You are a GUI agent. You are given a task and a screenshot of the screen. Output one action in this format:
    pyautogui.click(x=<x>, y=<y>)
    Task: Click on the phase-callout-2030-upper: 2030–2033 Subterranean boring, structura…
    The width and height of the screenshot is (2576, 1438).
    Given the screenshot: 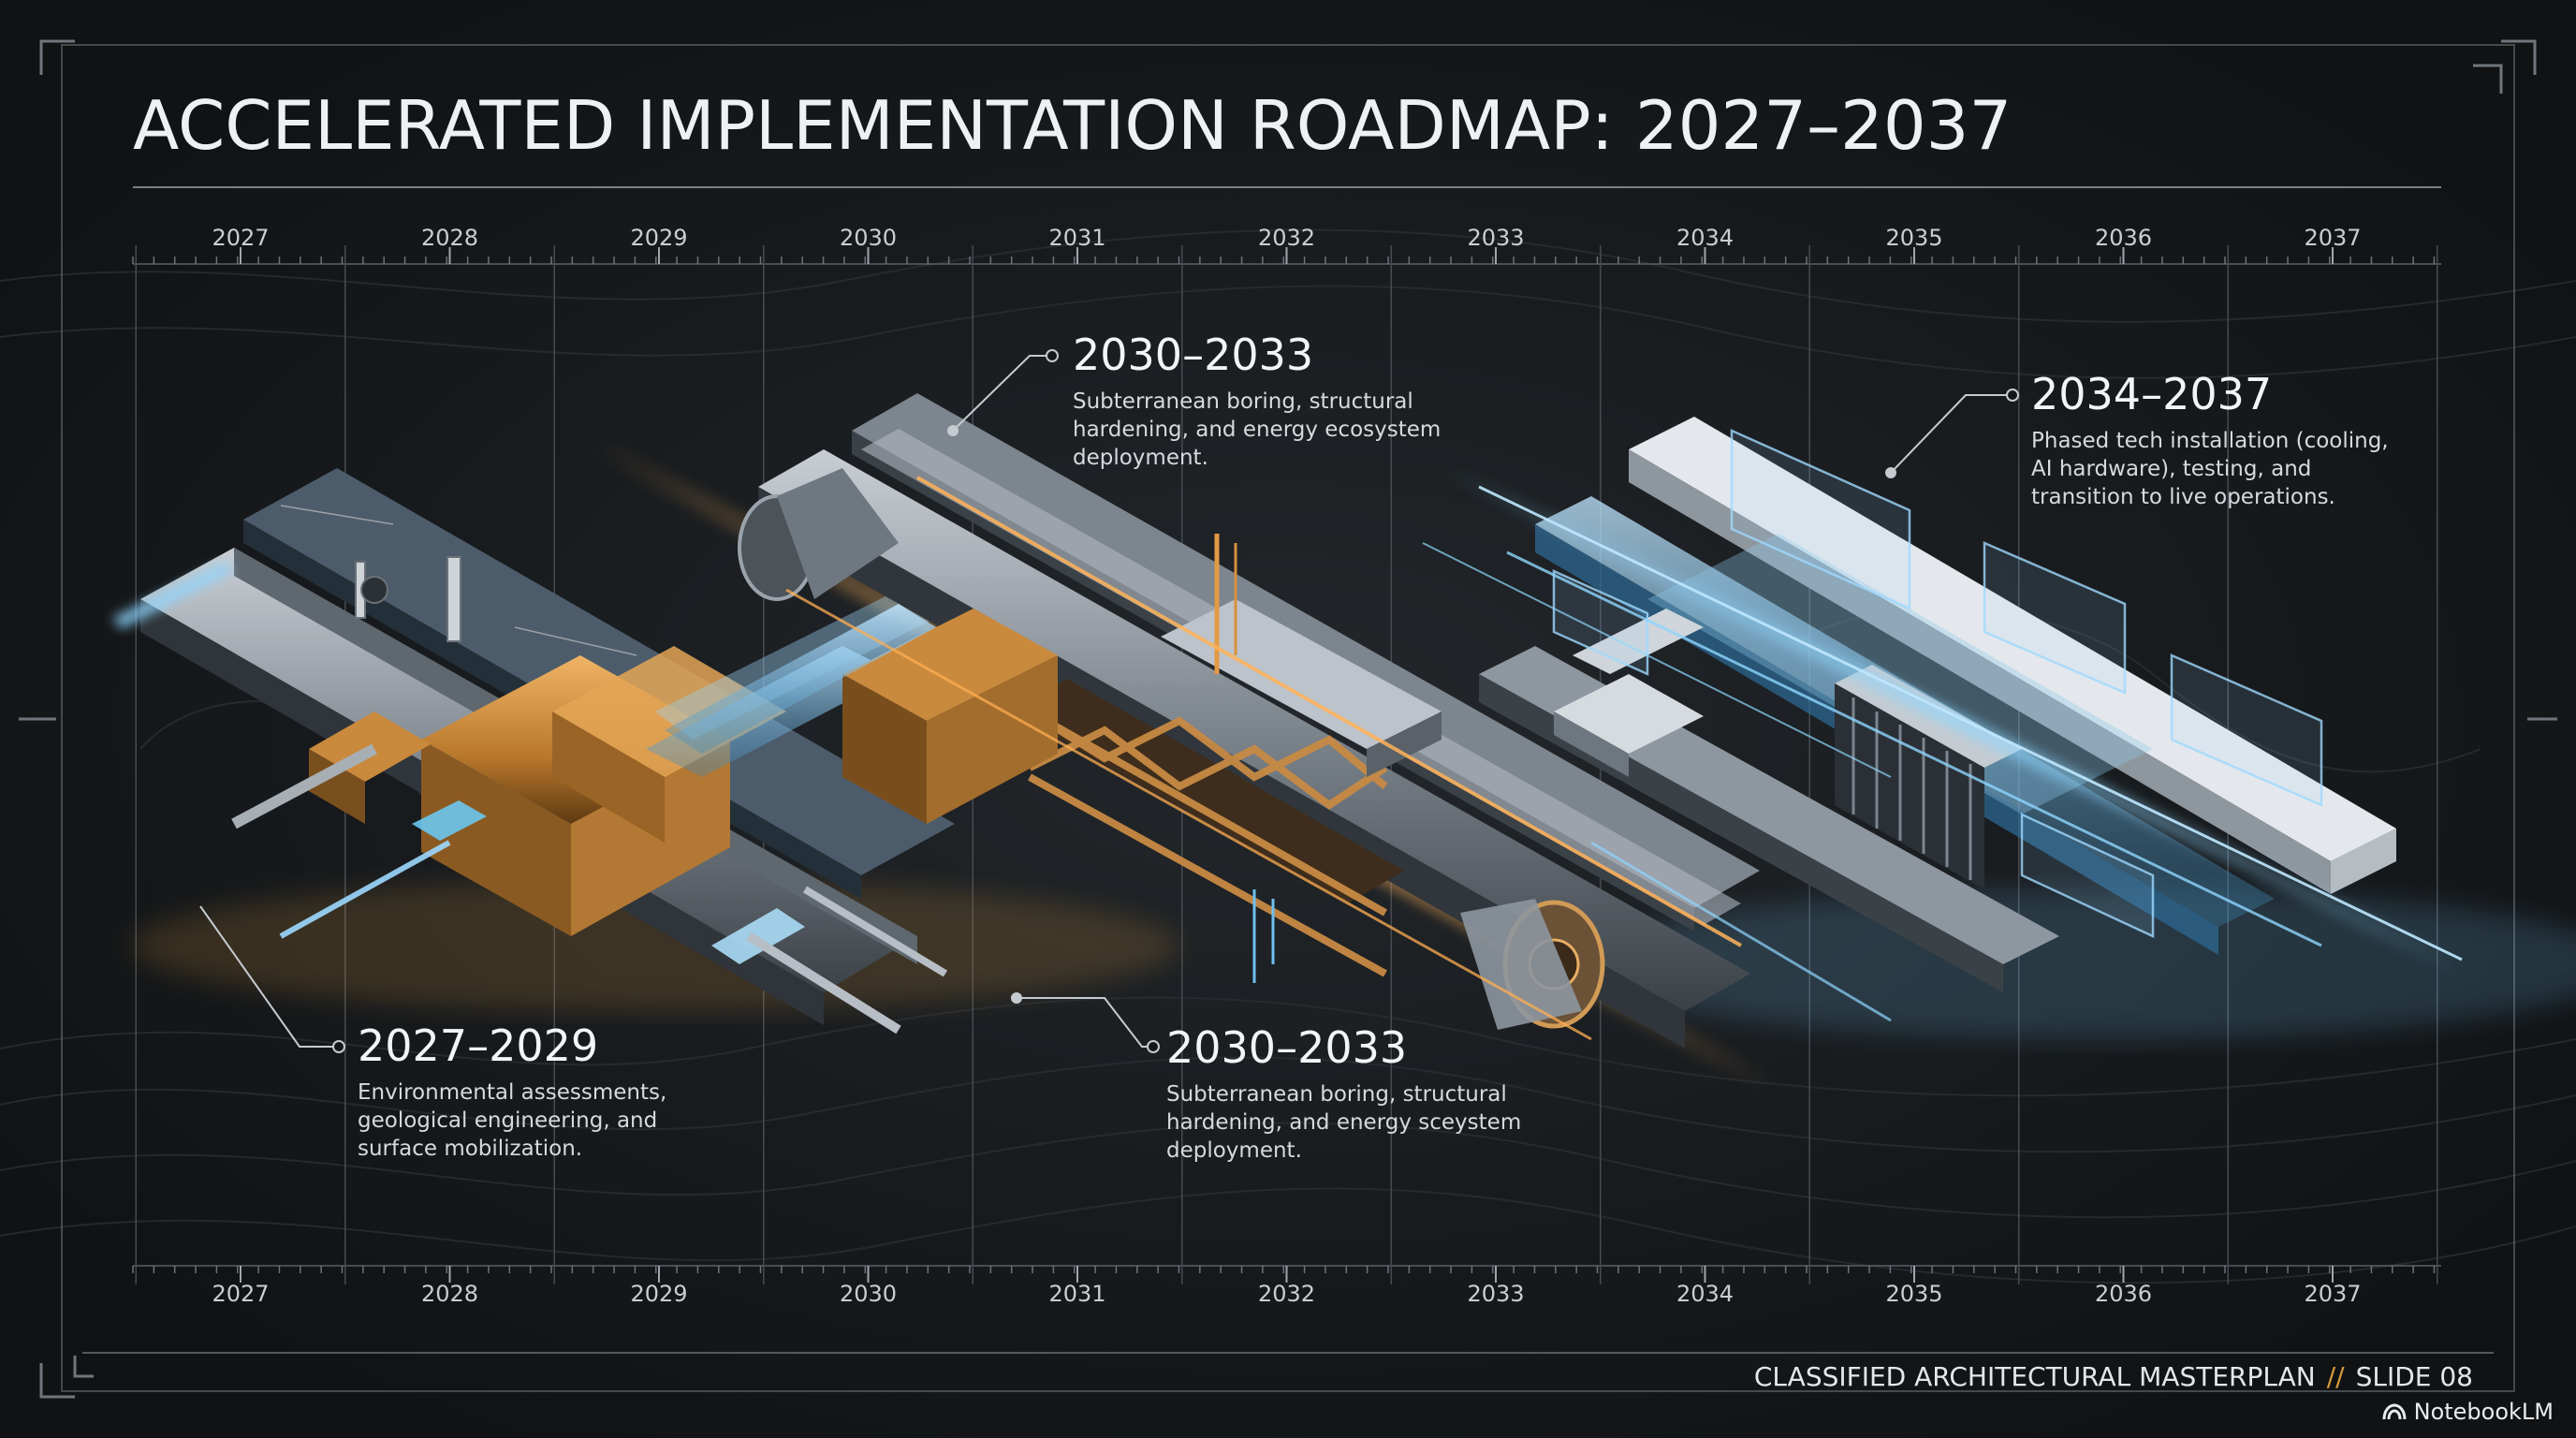 What is the action you would take?
    pyautogui.click(x=1260, y=402)
    